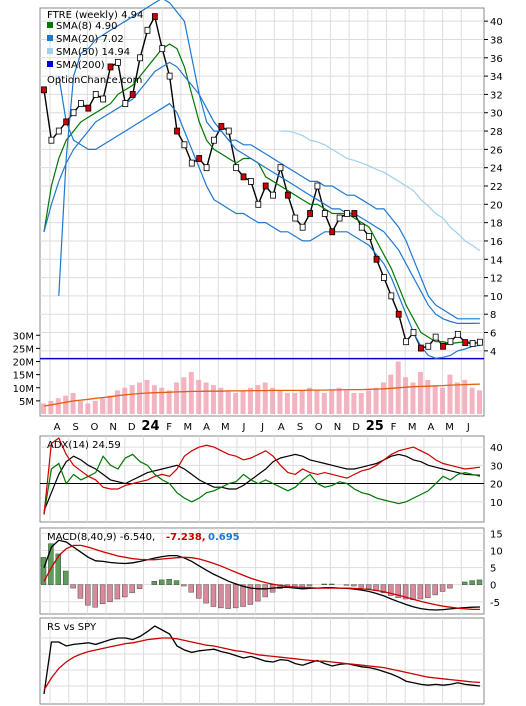 The width and height of the screenshot is (526, 706). I want to click on y-tick-label: 28, so click(496, 132).